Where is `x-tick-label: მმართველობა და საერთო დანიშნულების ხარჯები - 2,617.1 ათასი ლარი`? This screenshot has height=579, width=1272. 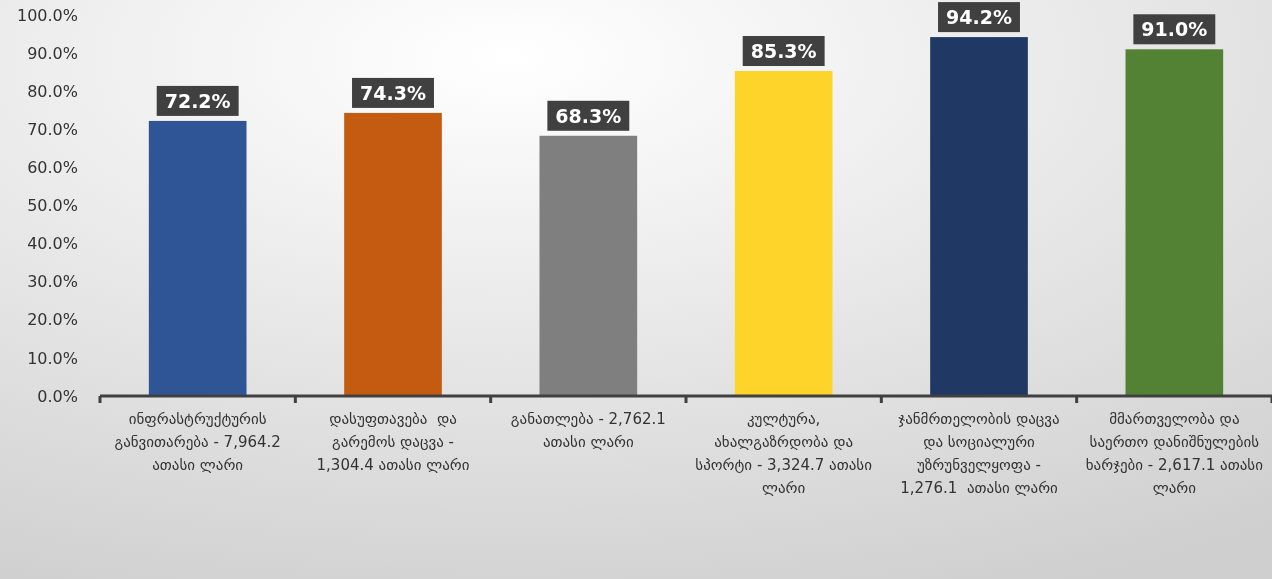 x-tick-label: მმართველობა და საერთო დანიშნულების ხარჯები - 2,617.1 ათასი ლარი is located at coordinates (1174, 453).